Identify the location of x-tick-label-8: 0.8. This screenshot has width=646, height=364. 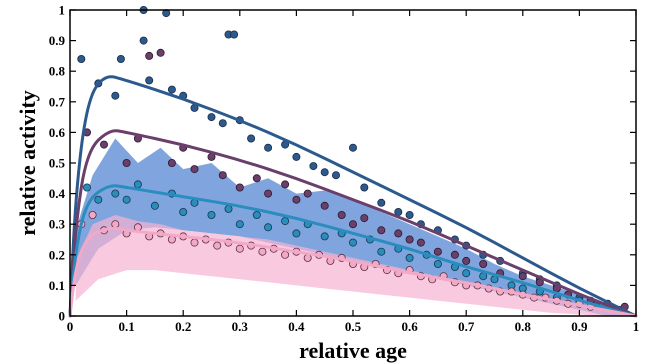
(523, 326).